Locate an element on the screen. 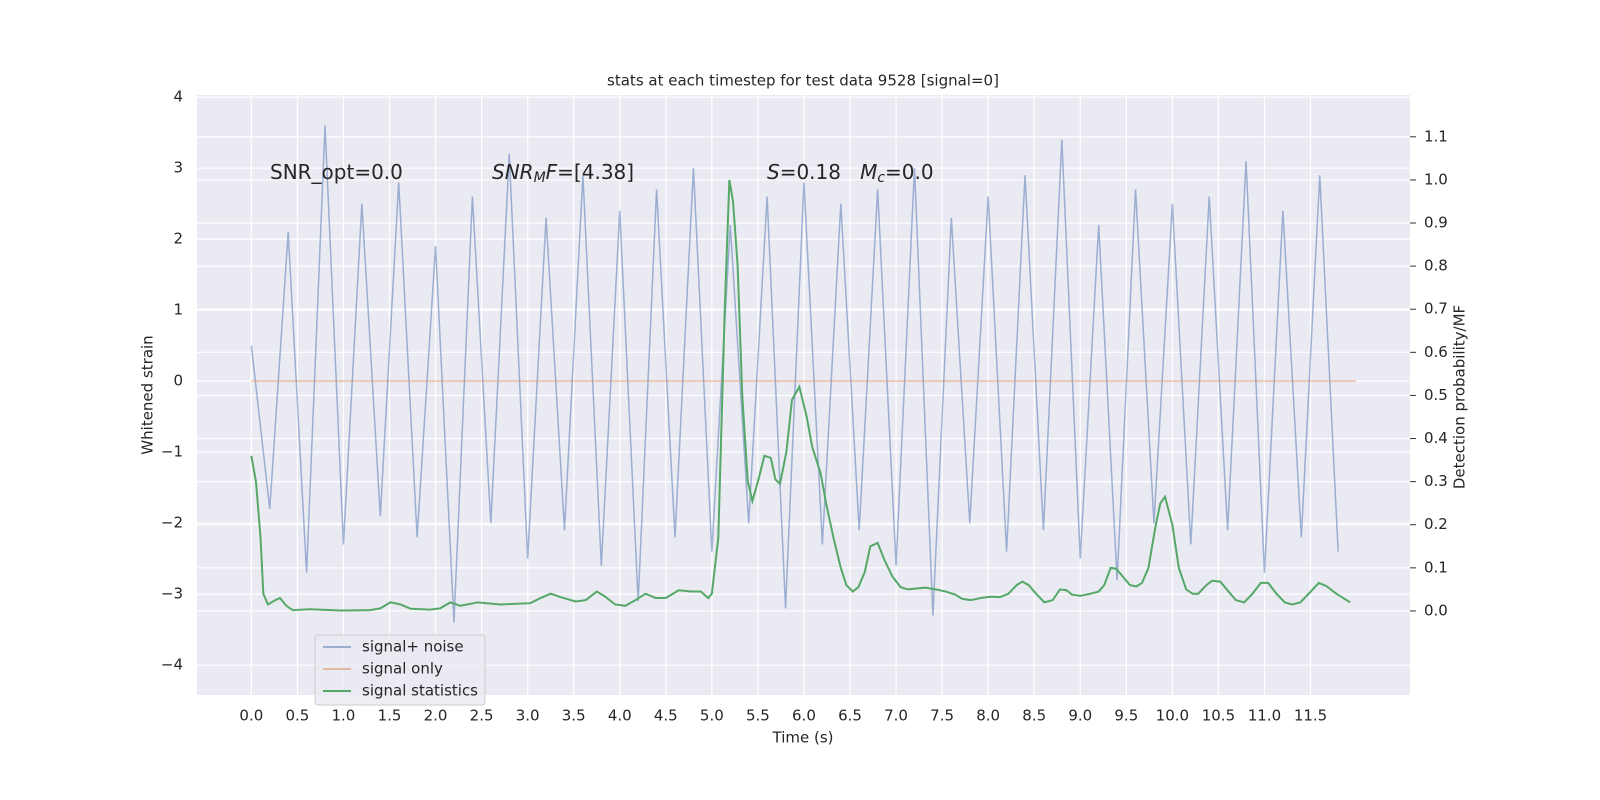  y2-tick-label: 0.8 is located at coordinates (1436, 266).